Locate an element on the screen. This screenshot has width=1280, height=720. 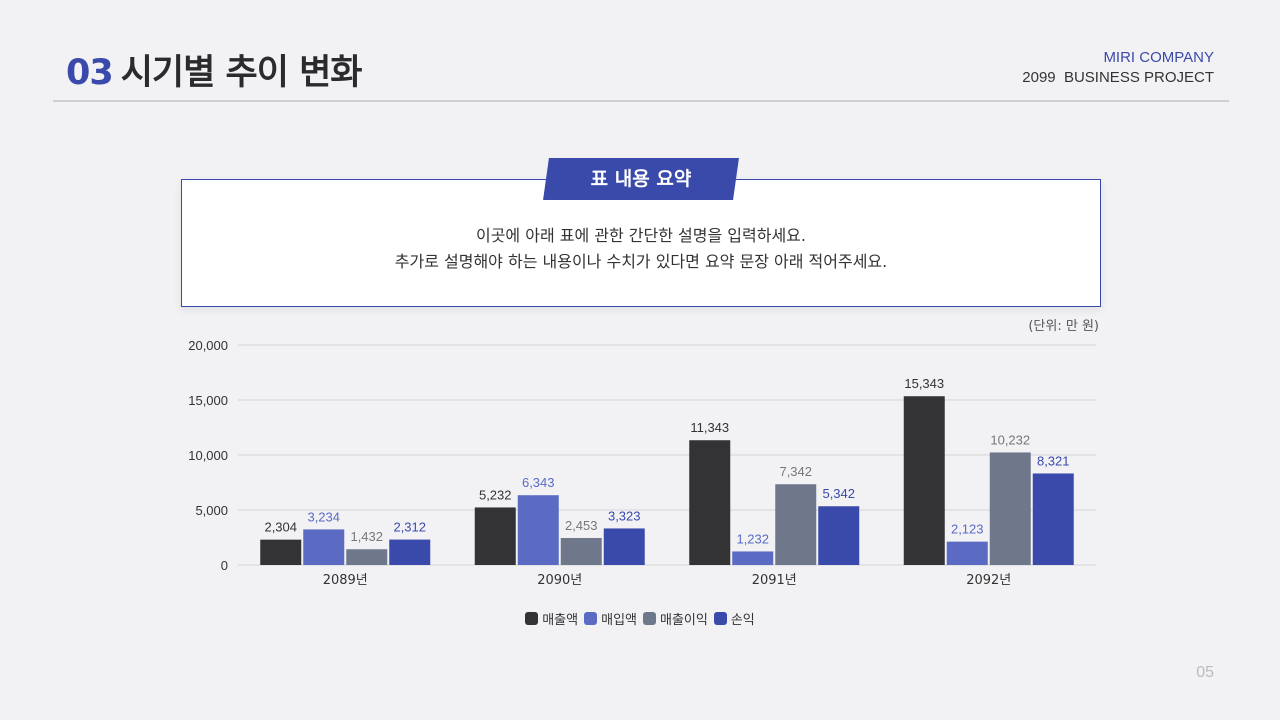
page-title: 03 시기별 추이 변화 is located at coordinates (214, 69).